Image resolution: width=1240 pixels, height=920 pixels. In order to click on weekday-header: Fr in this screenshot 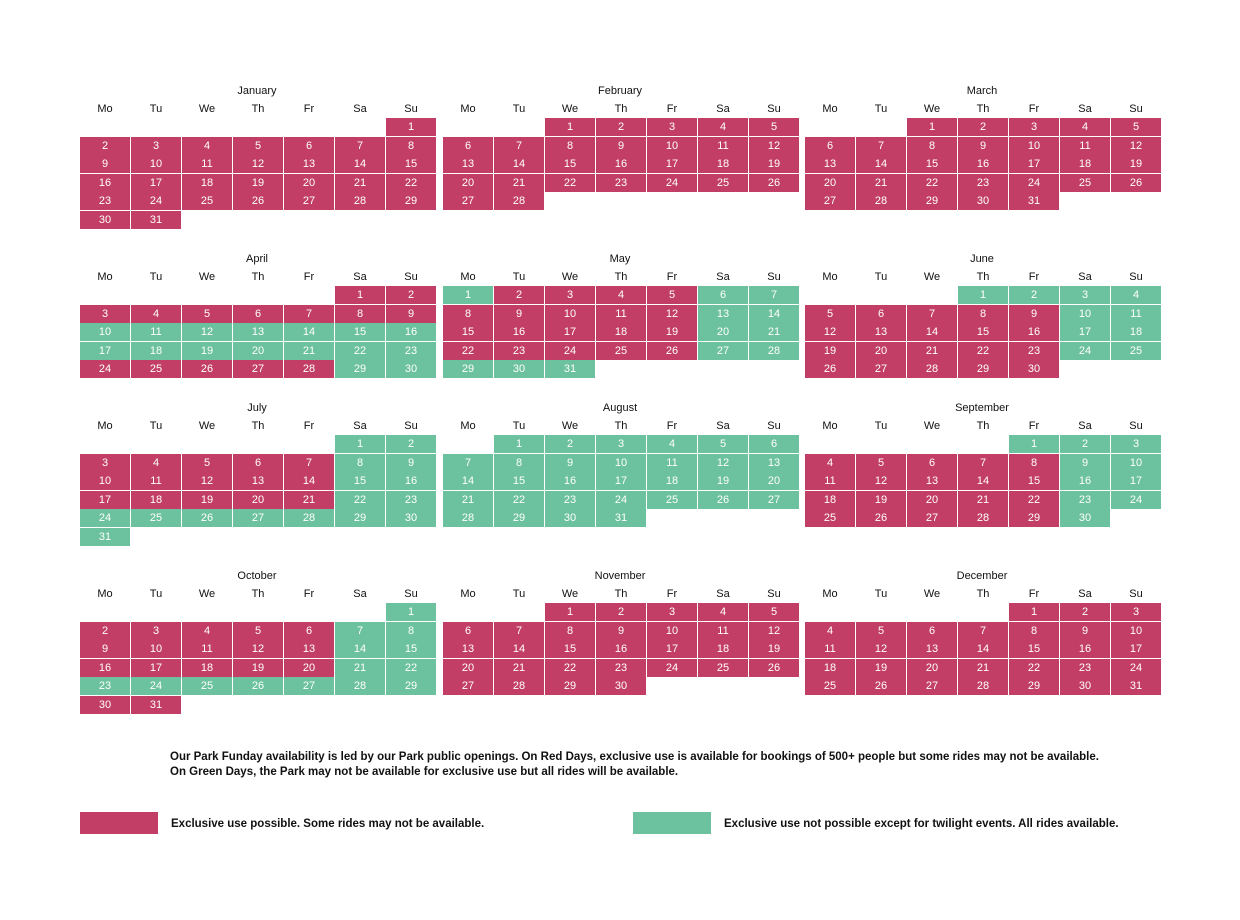, I will do `click(309, 109)`.